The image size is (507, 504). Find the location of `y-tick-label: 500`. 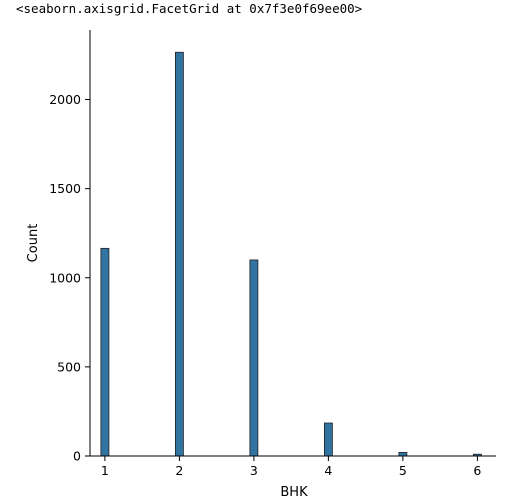

y-tick-label: 500 is located at coordinates (69, 366).